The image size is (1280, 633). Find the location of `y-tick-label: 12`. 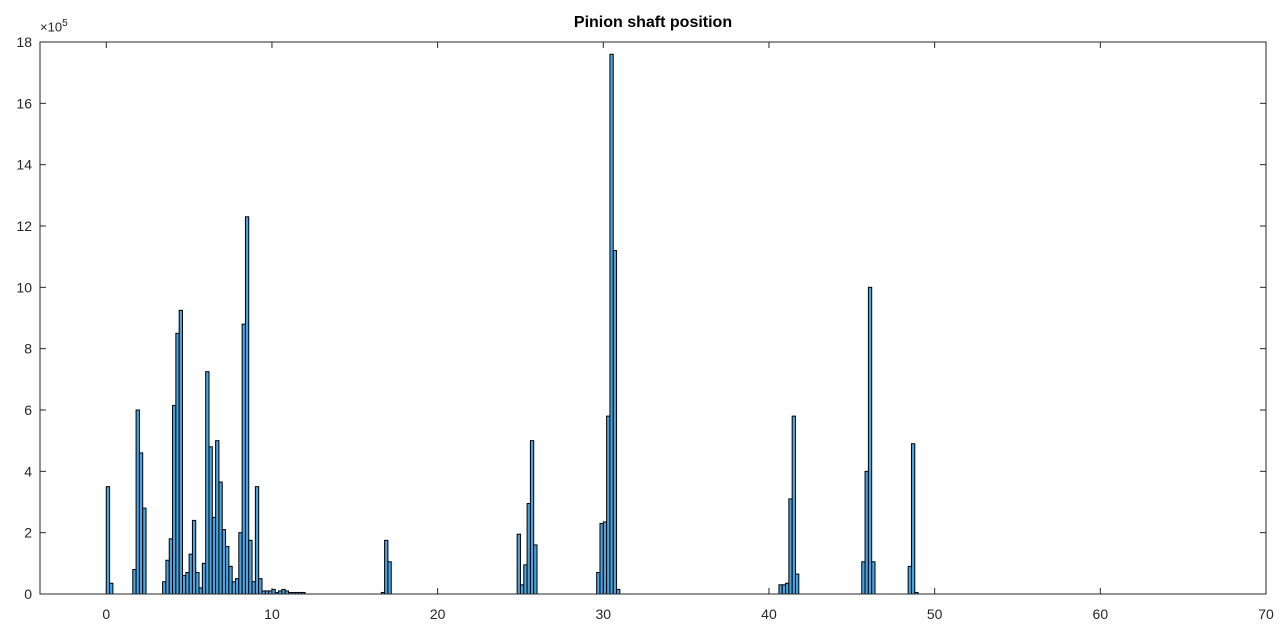

y-tick-label: 12 is located at coordinates (24, 226).